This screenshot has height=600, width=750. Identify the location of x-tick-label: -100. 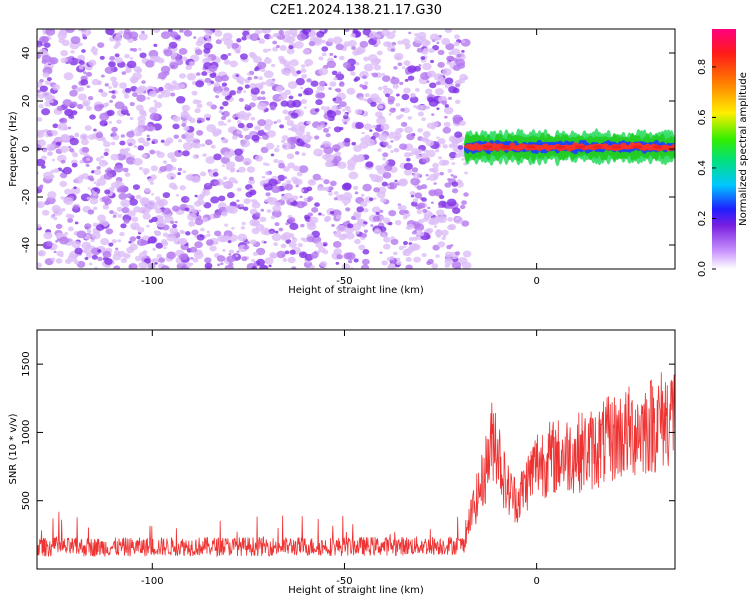
(152, 281).